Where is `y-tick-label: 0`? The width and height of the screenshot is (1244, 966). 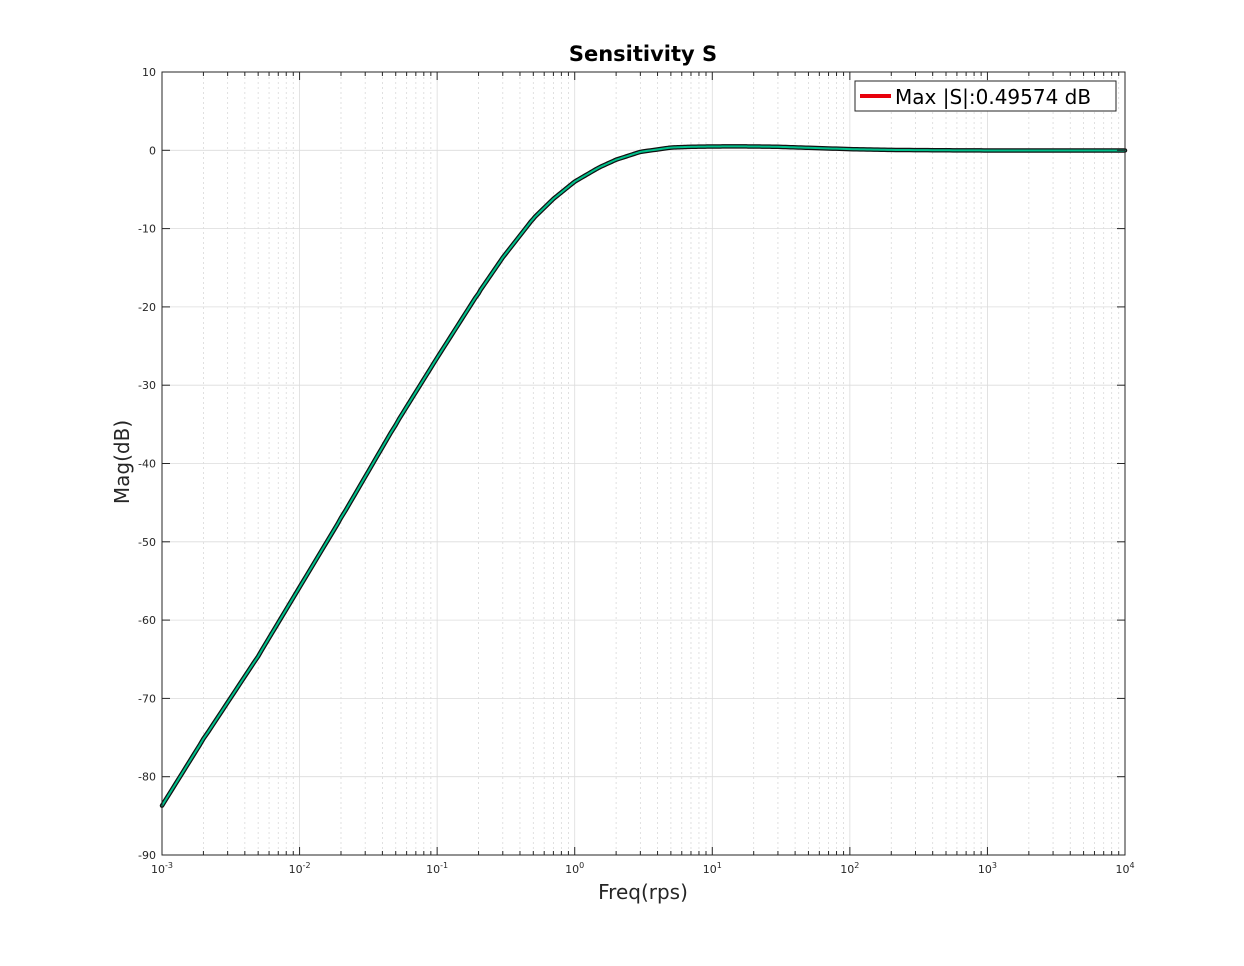
y-tick-label: 0 is located at coordinates (152, 150).